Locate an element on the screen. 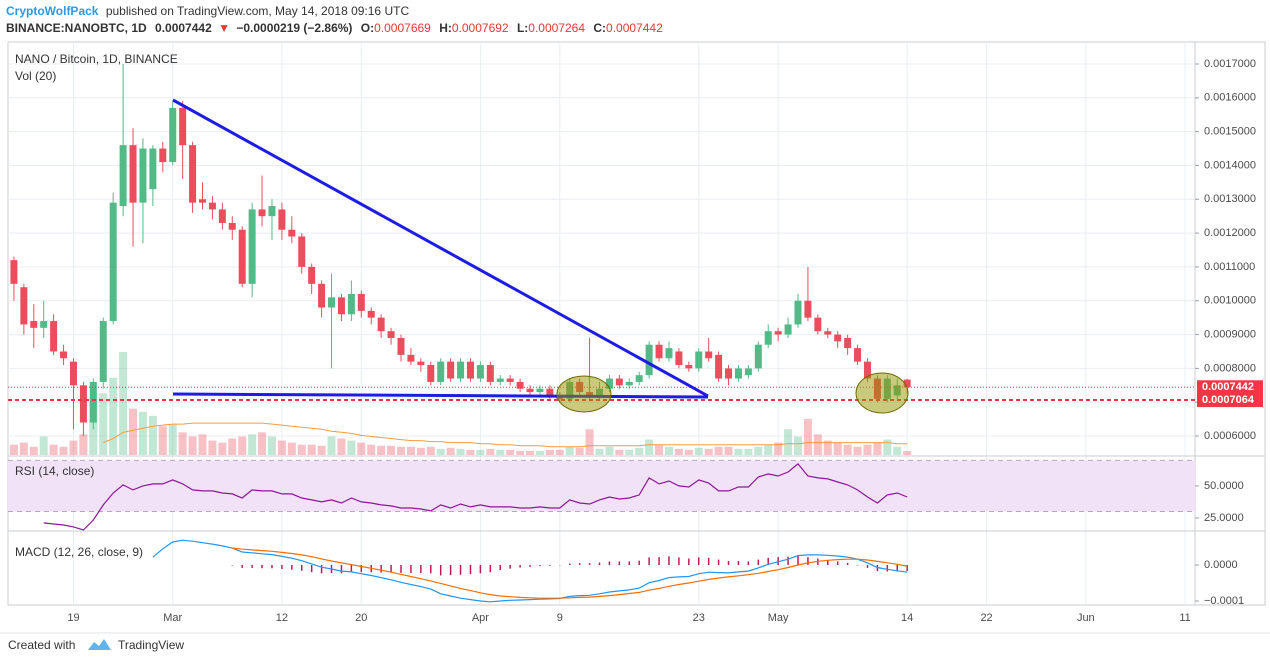 This screenshot has width=1270, height=663. macd-line is located at coordinates (530, 571).